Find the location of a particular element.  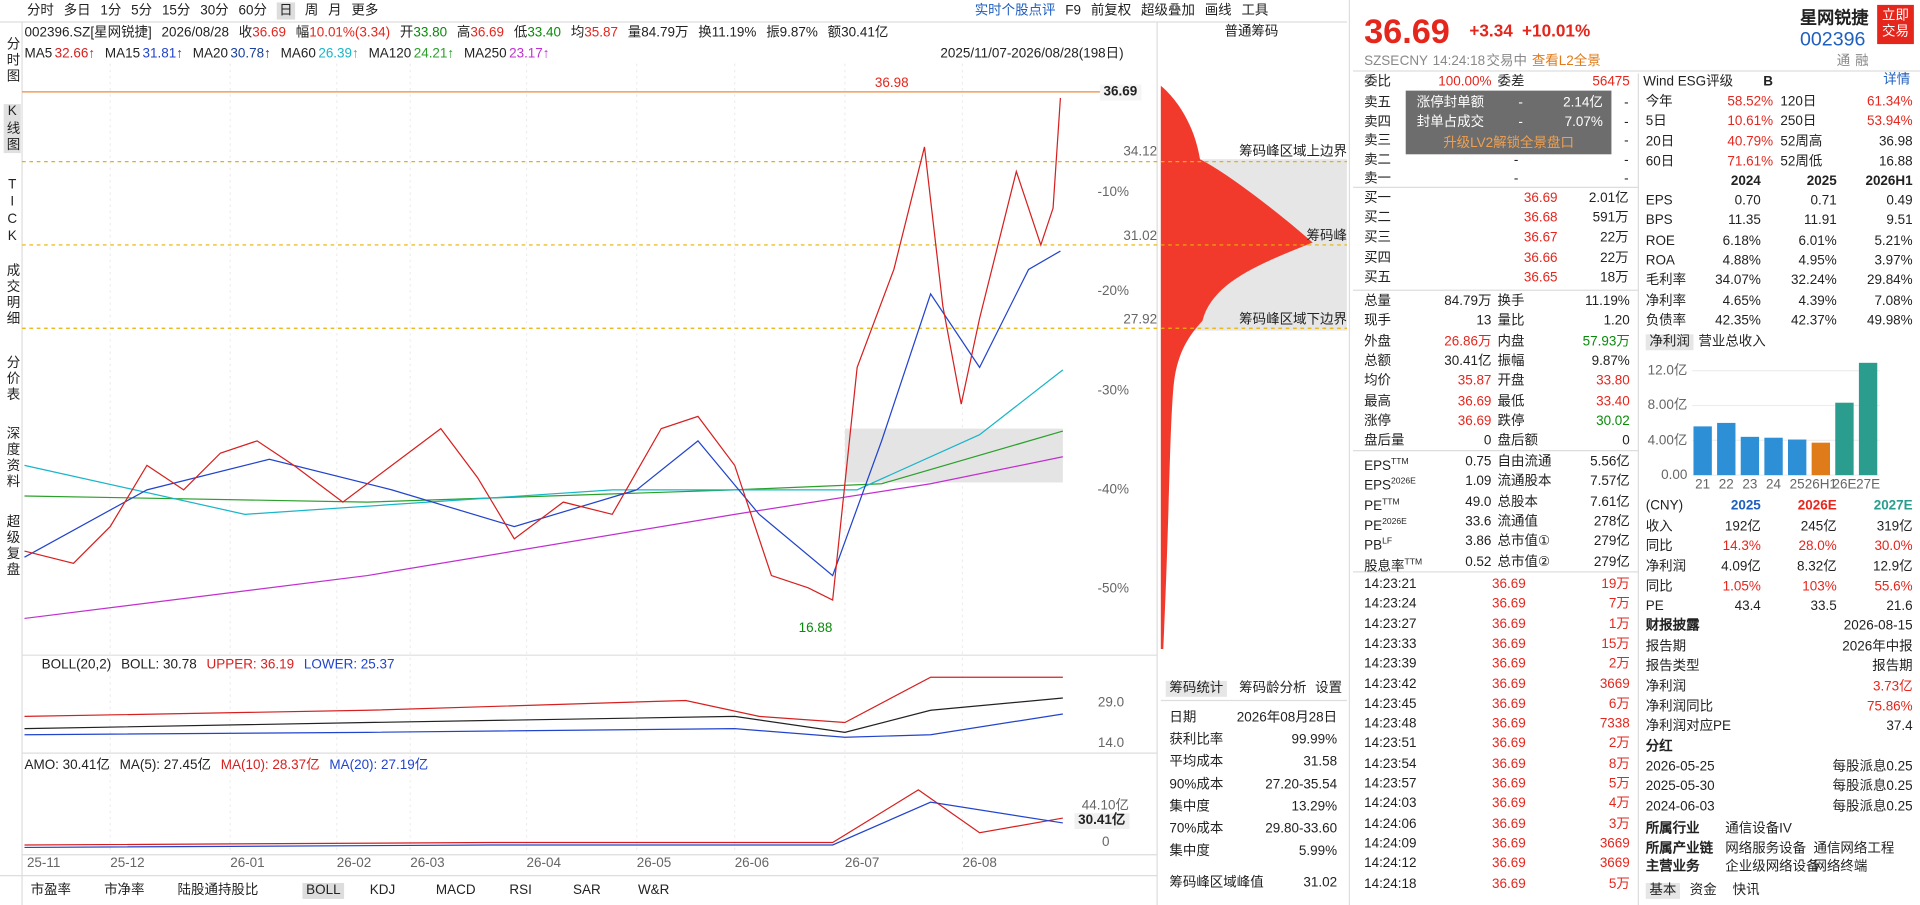

label: MA(20): 27.19亿 is located at coordinates (379, 765).